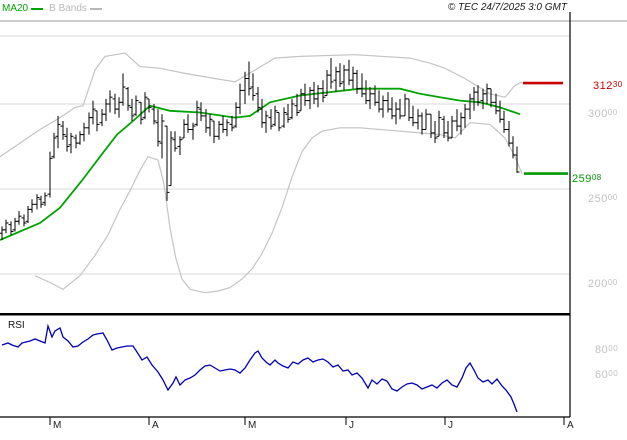 Image resolution: width=627 pixels, height=440 pixels. I want to click on month-label-4: J, so click(450, 425).